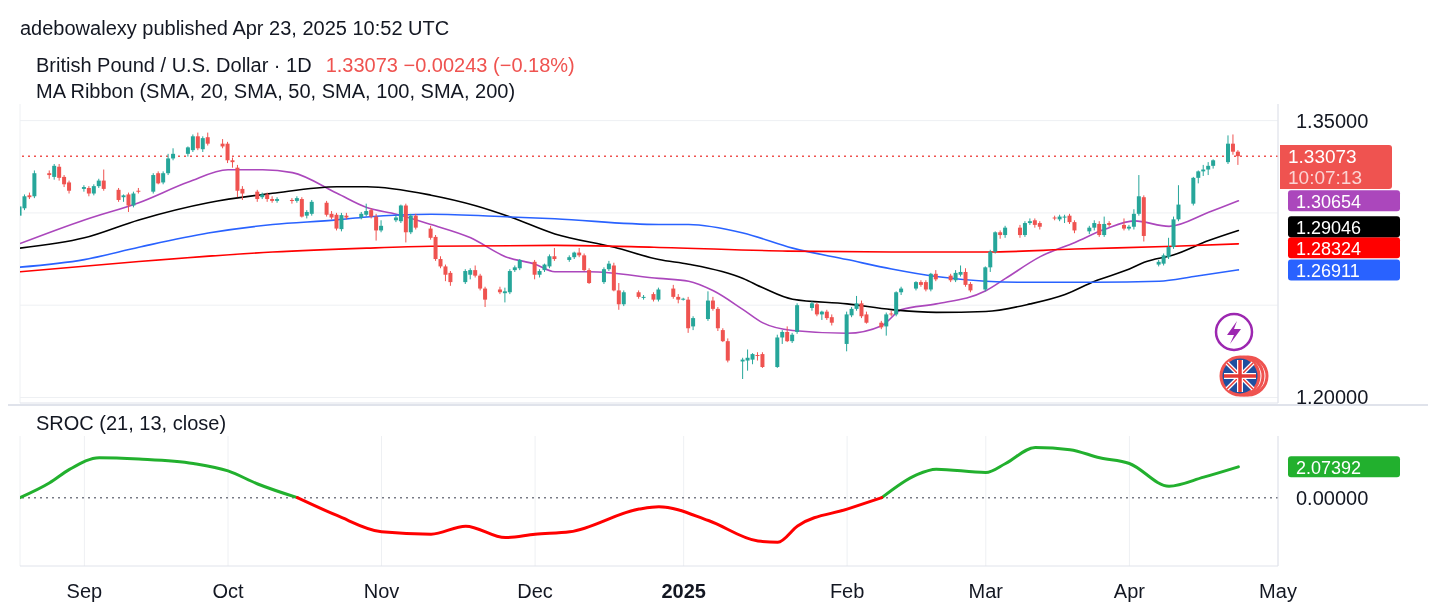 This screenshot has height=606, width=1436. What do you see at coordinates (1329, 248) in the screenshot?
I see `y-tick-label: 1.28324` at bounding box center [1329, 248].